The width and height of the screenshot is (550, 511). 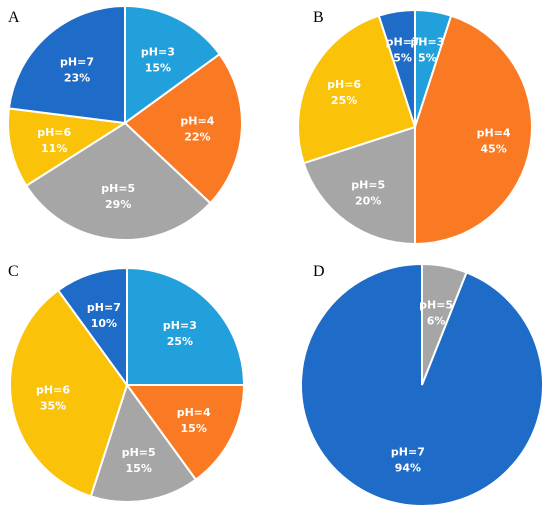 I want to click on panel-letter-c: C, so click(x=13, y=271).